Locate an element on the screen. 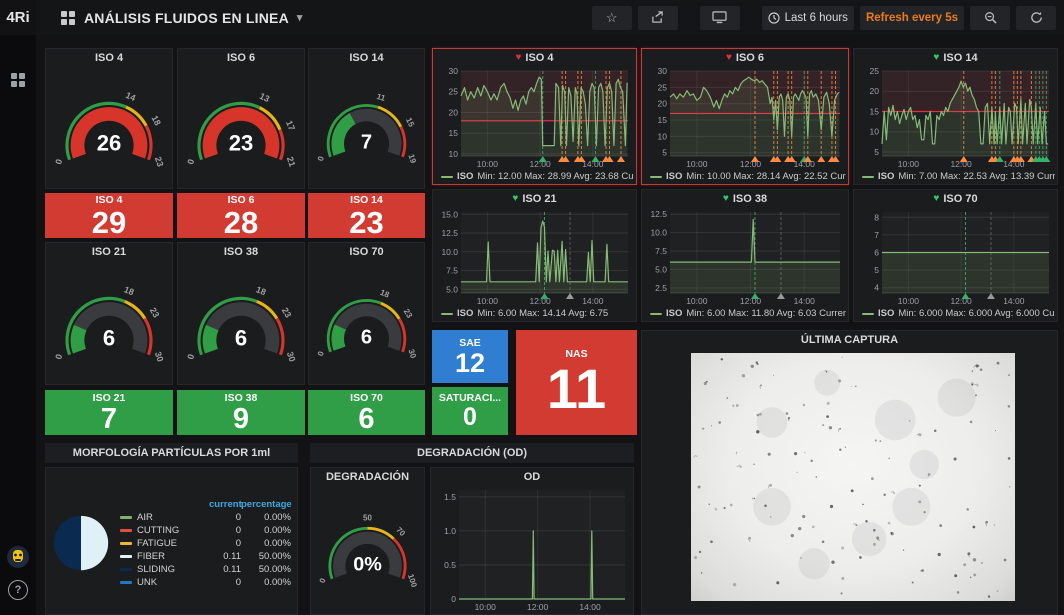 The width and height of the screenshot is (1064, 615). timeseries-od: 0 0.5 1.0 1.5 10:00 12:00 14:00 is located at coordinates (531, 549).